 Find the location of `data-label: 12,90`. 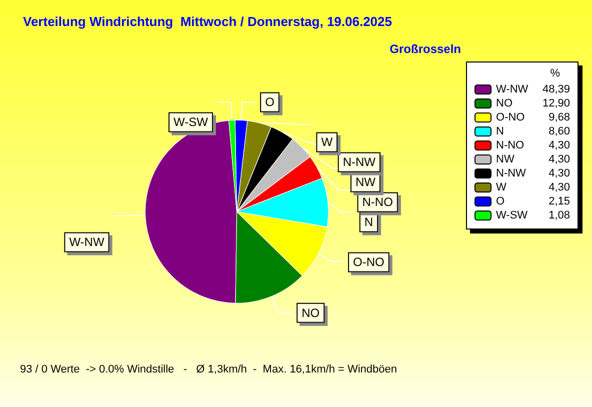

data-label: 12,90 is located at coordinates (556, 104).